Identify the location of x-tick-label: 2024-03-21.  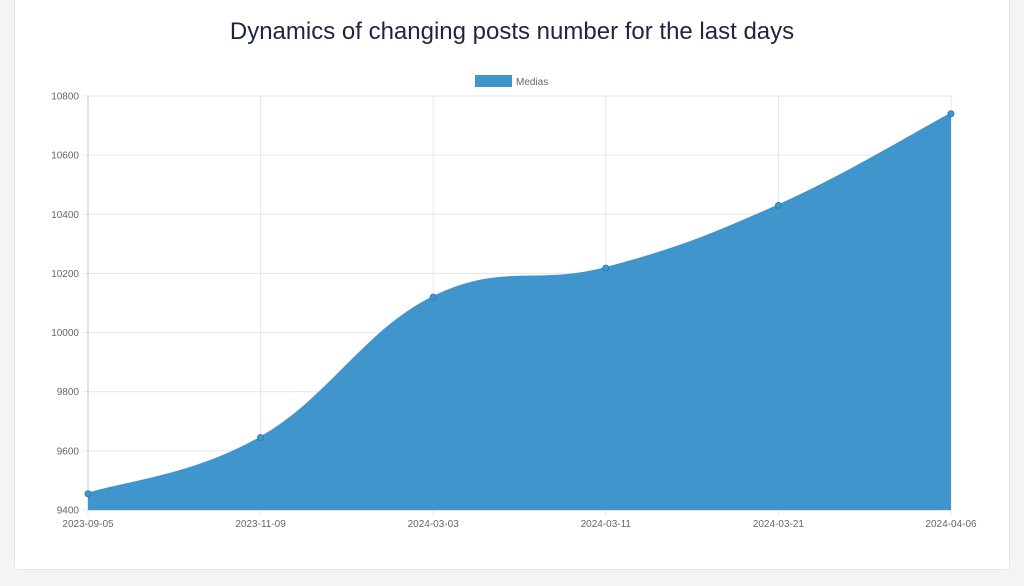
(779, 524).